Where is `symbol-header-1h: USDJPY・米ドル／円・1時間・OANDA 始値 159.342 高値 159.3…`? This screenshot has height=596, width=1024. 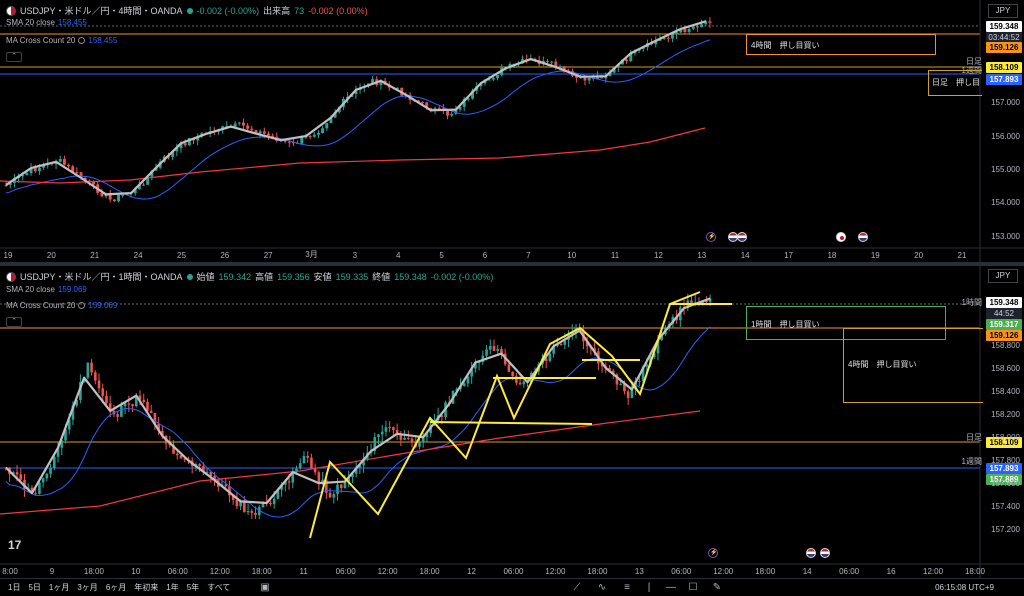 symbol-header-1h: USDJPY・米ドル／円・1時間・OANDA 始値 159.342 高値 159.3… is located at coordinates (249, 276).